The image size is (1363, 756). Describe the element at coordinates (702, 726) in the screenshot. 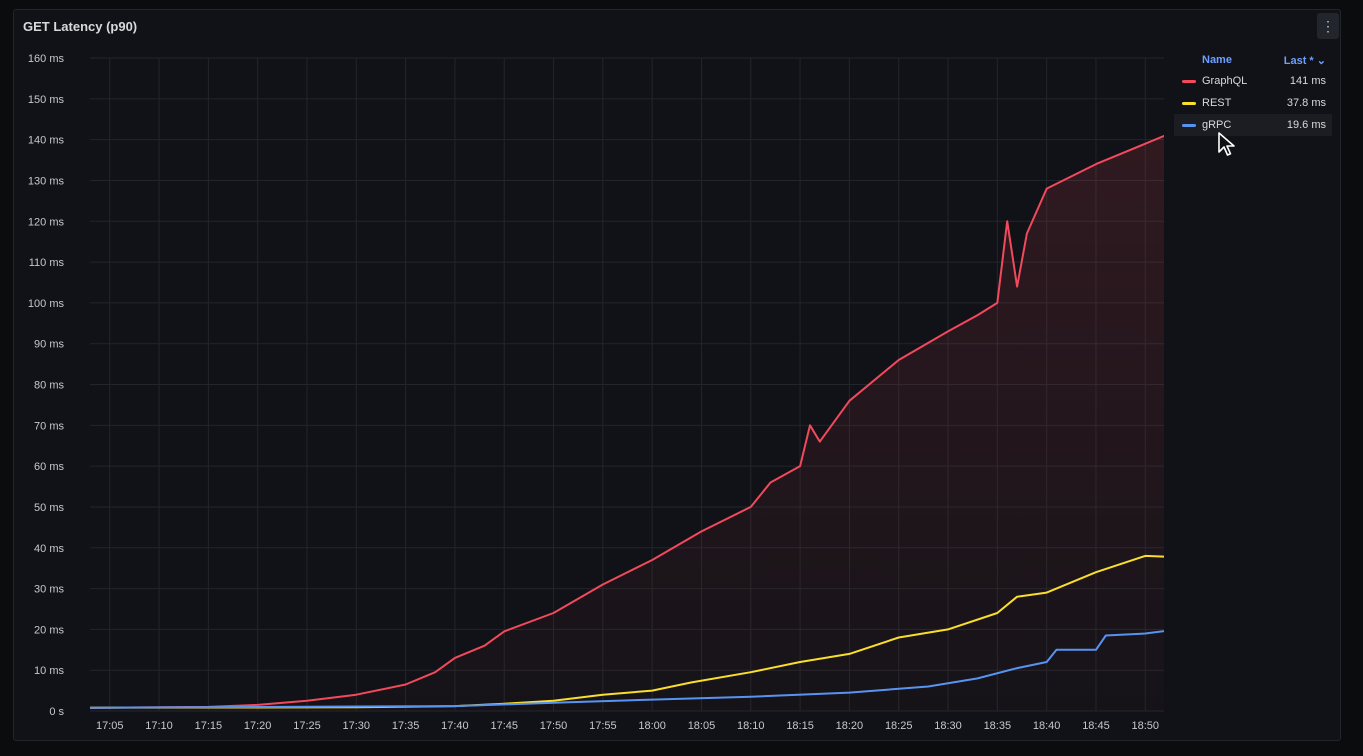

I see `x-tick-label: 18:05` at that location.